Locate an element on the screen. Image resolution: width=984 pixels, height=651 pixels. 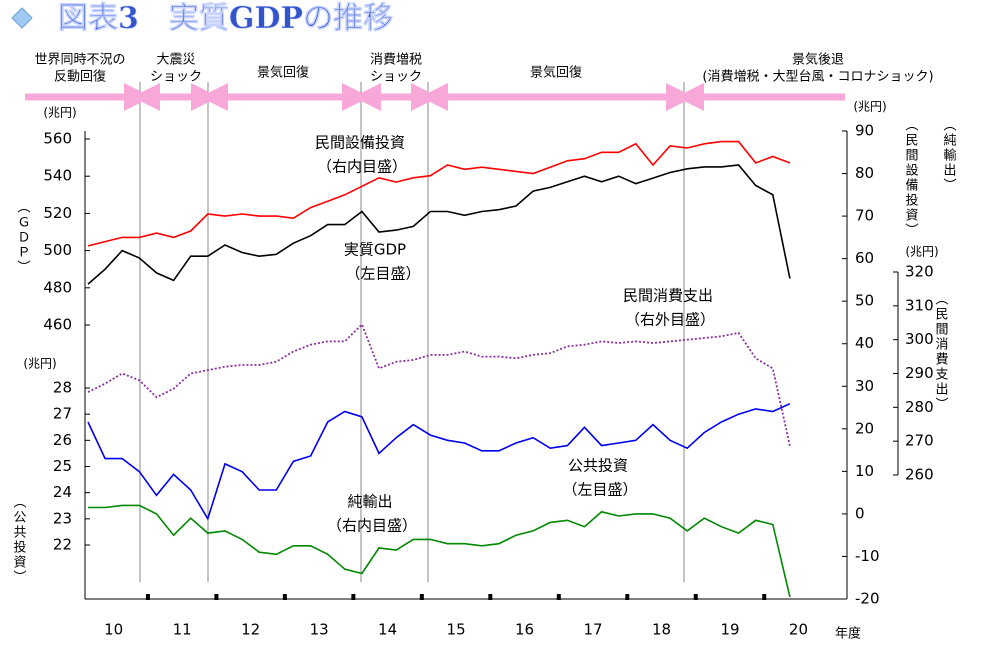
x-tick-label: 15 is located at coordinates (456, 630).